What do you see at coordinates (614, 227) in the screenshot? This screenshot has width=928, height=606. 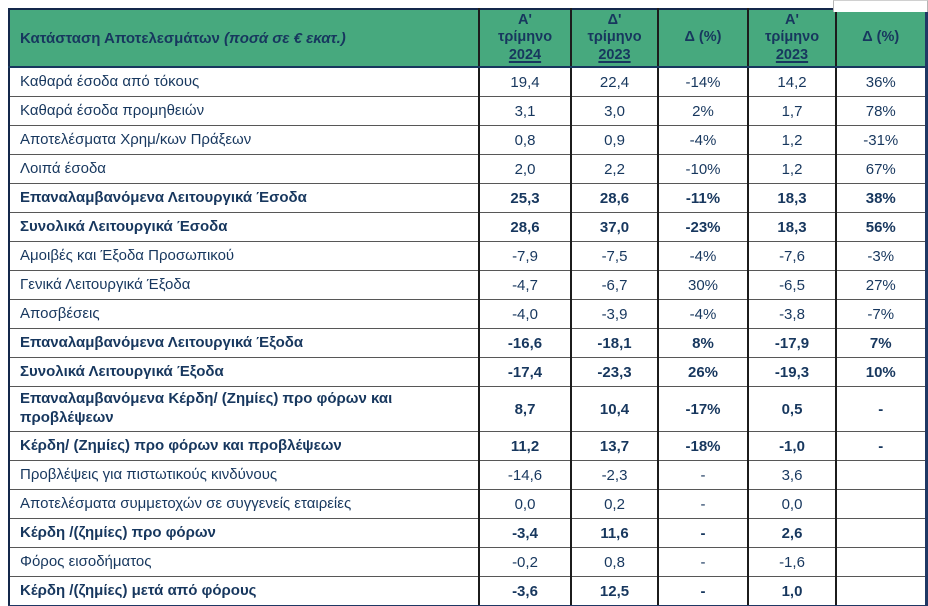 I see `row-value: 37,0` at bounding box center [614, 227].